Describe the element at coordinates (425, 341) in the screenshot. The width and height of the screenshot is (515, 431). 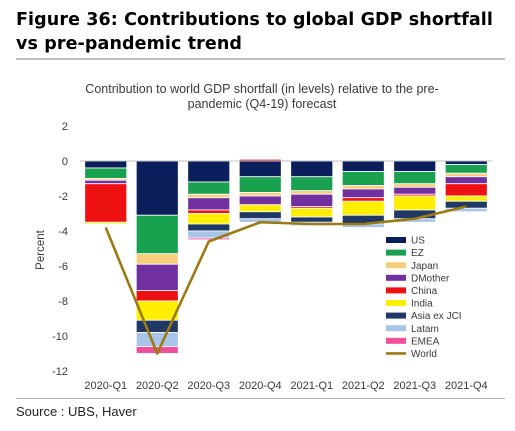
I see `legend-label-emea: EMEA` at that location.